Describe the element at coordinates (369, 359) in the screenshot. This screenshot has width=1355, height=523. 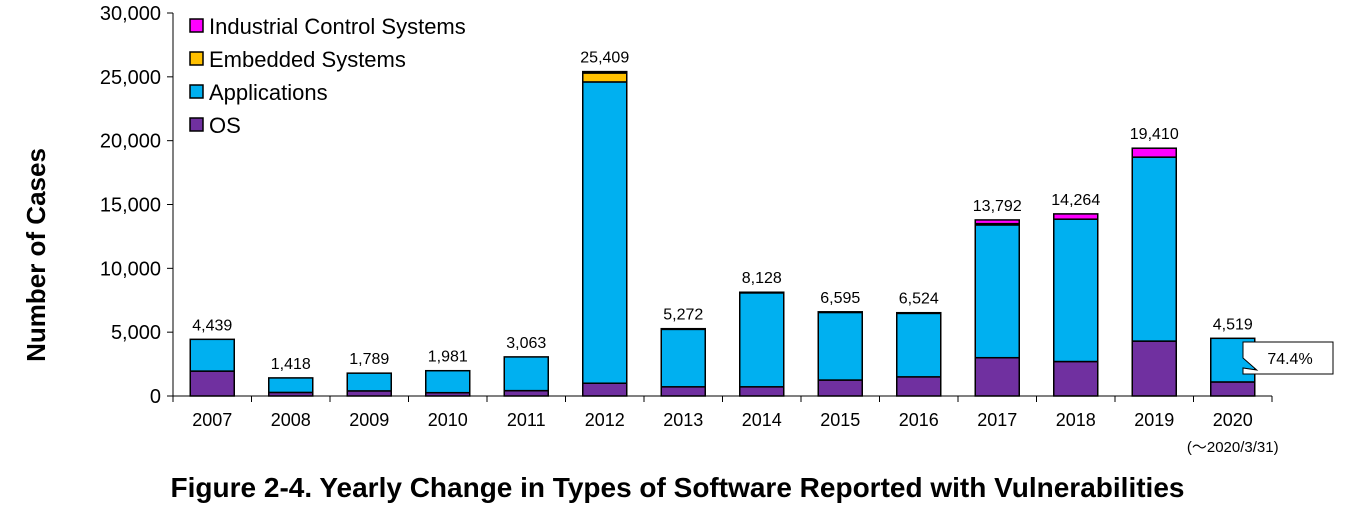
I see `bar-total-label: 1,789` at that location.